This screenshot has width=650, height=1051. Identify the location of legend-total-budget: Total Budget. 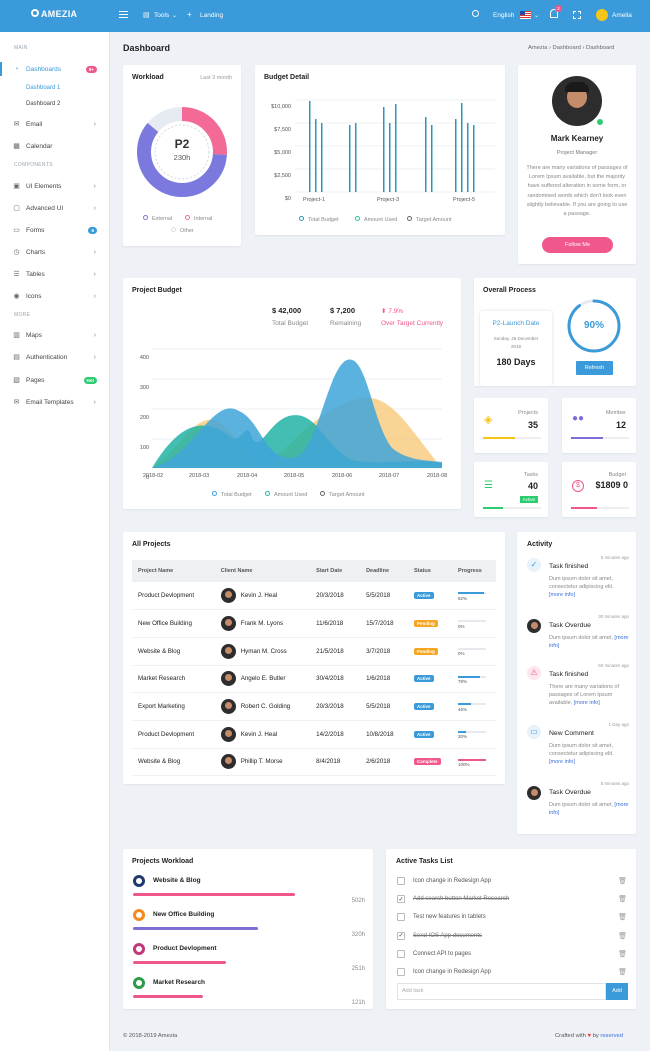
(232, 494).